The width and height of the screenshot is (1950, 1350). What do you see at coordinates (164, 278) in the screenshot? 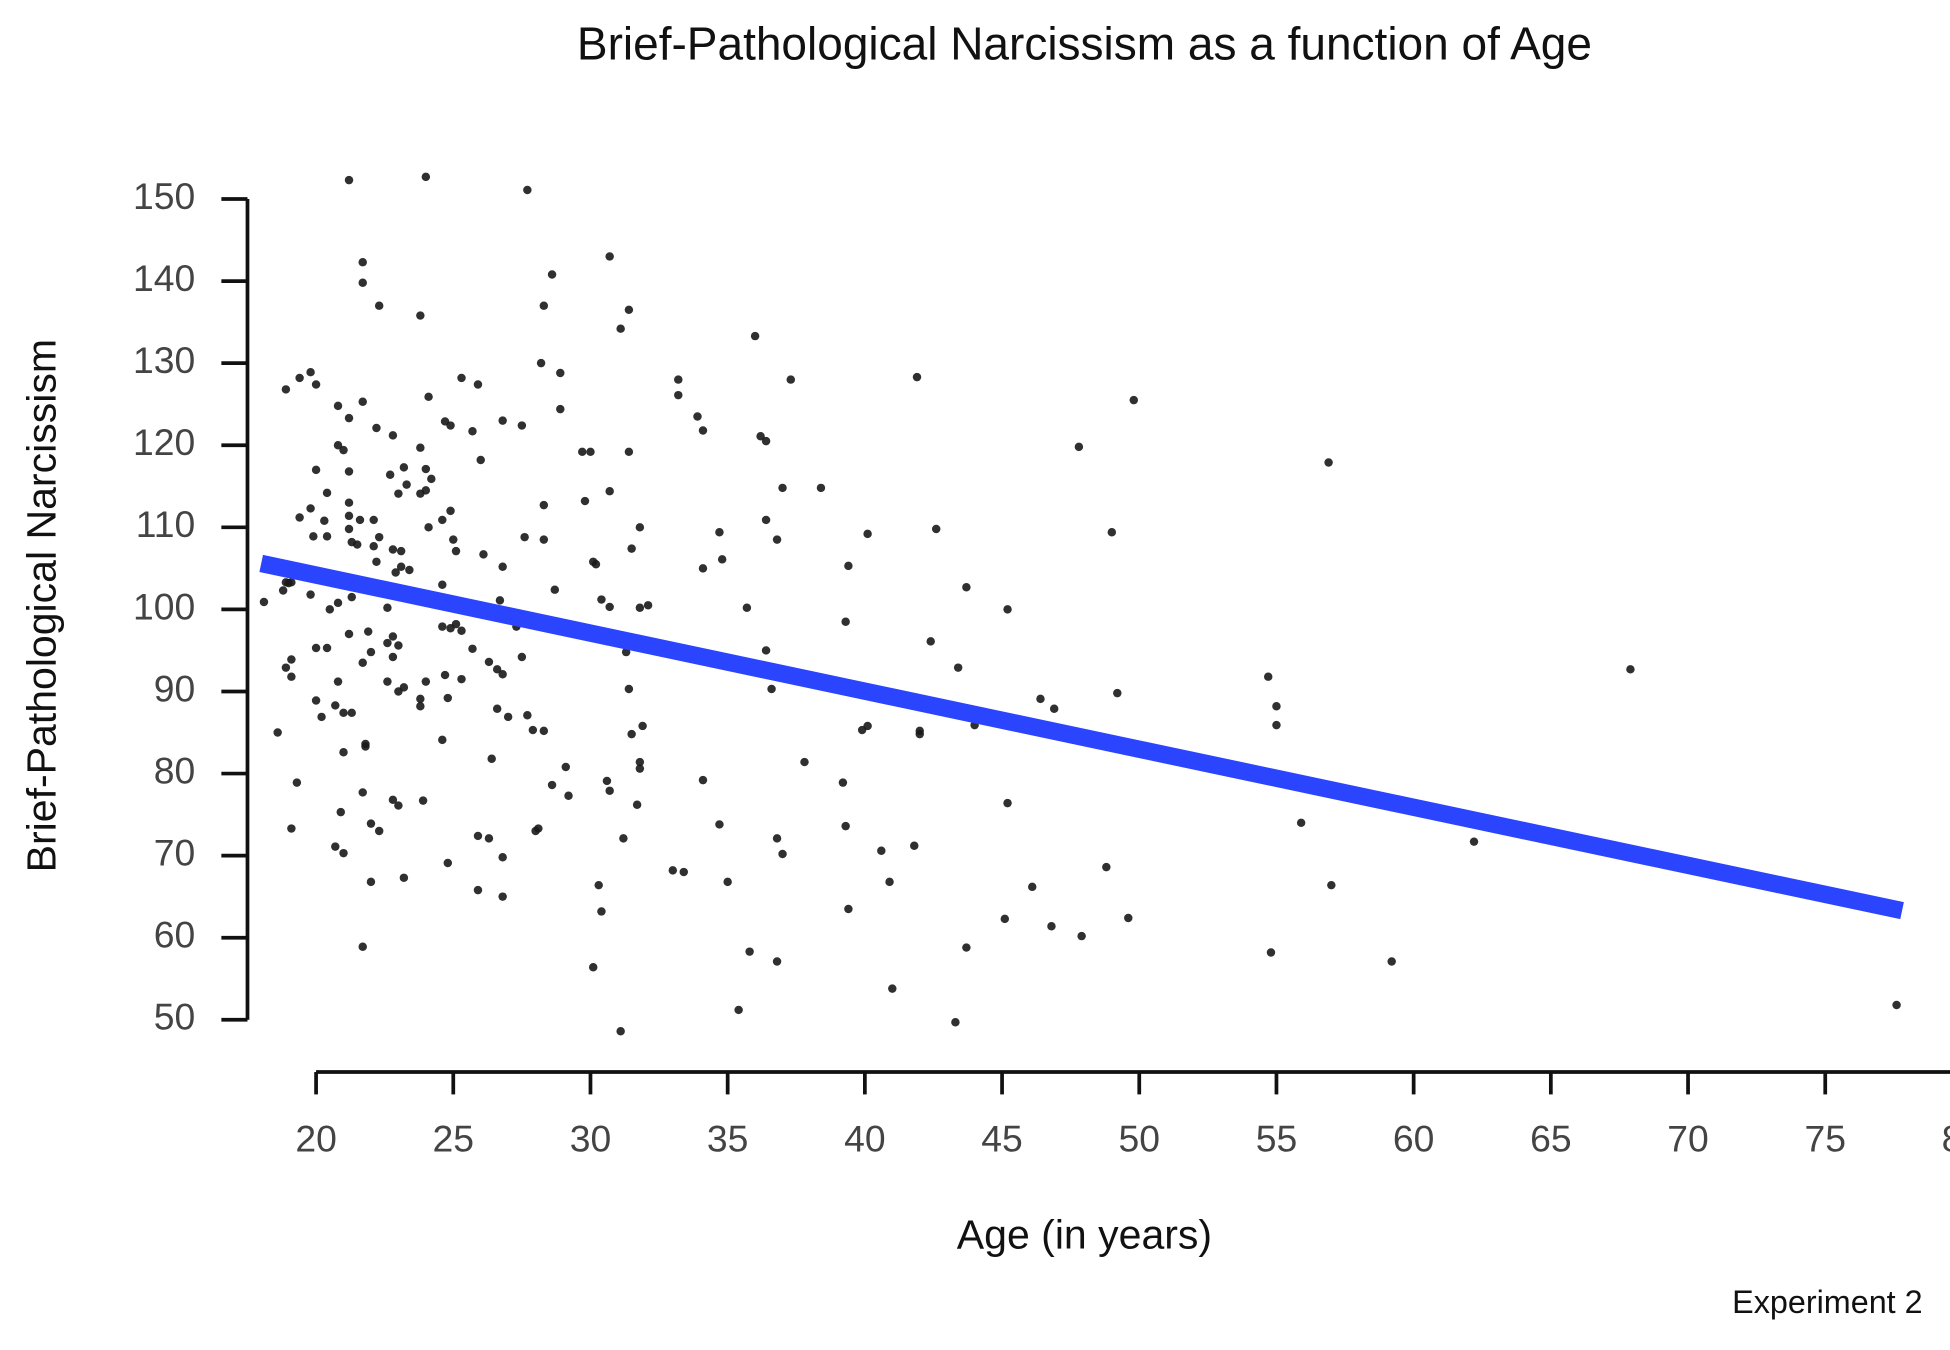
I see `y-tick-label: 140` at bounding box center [164, 278].